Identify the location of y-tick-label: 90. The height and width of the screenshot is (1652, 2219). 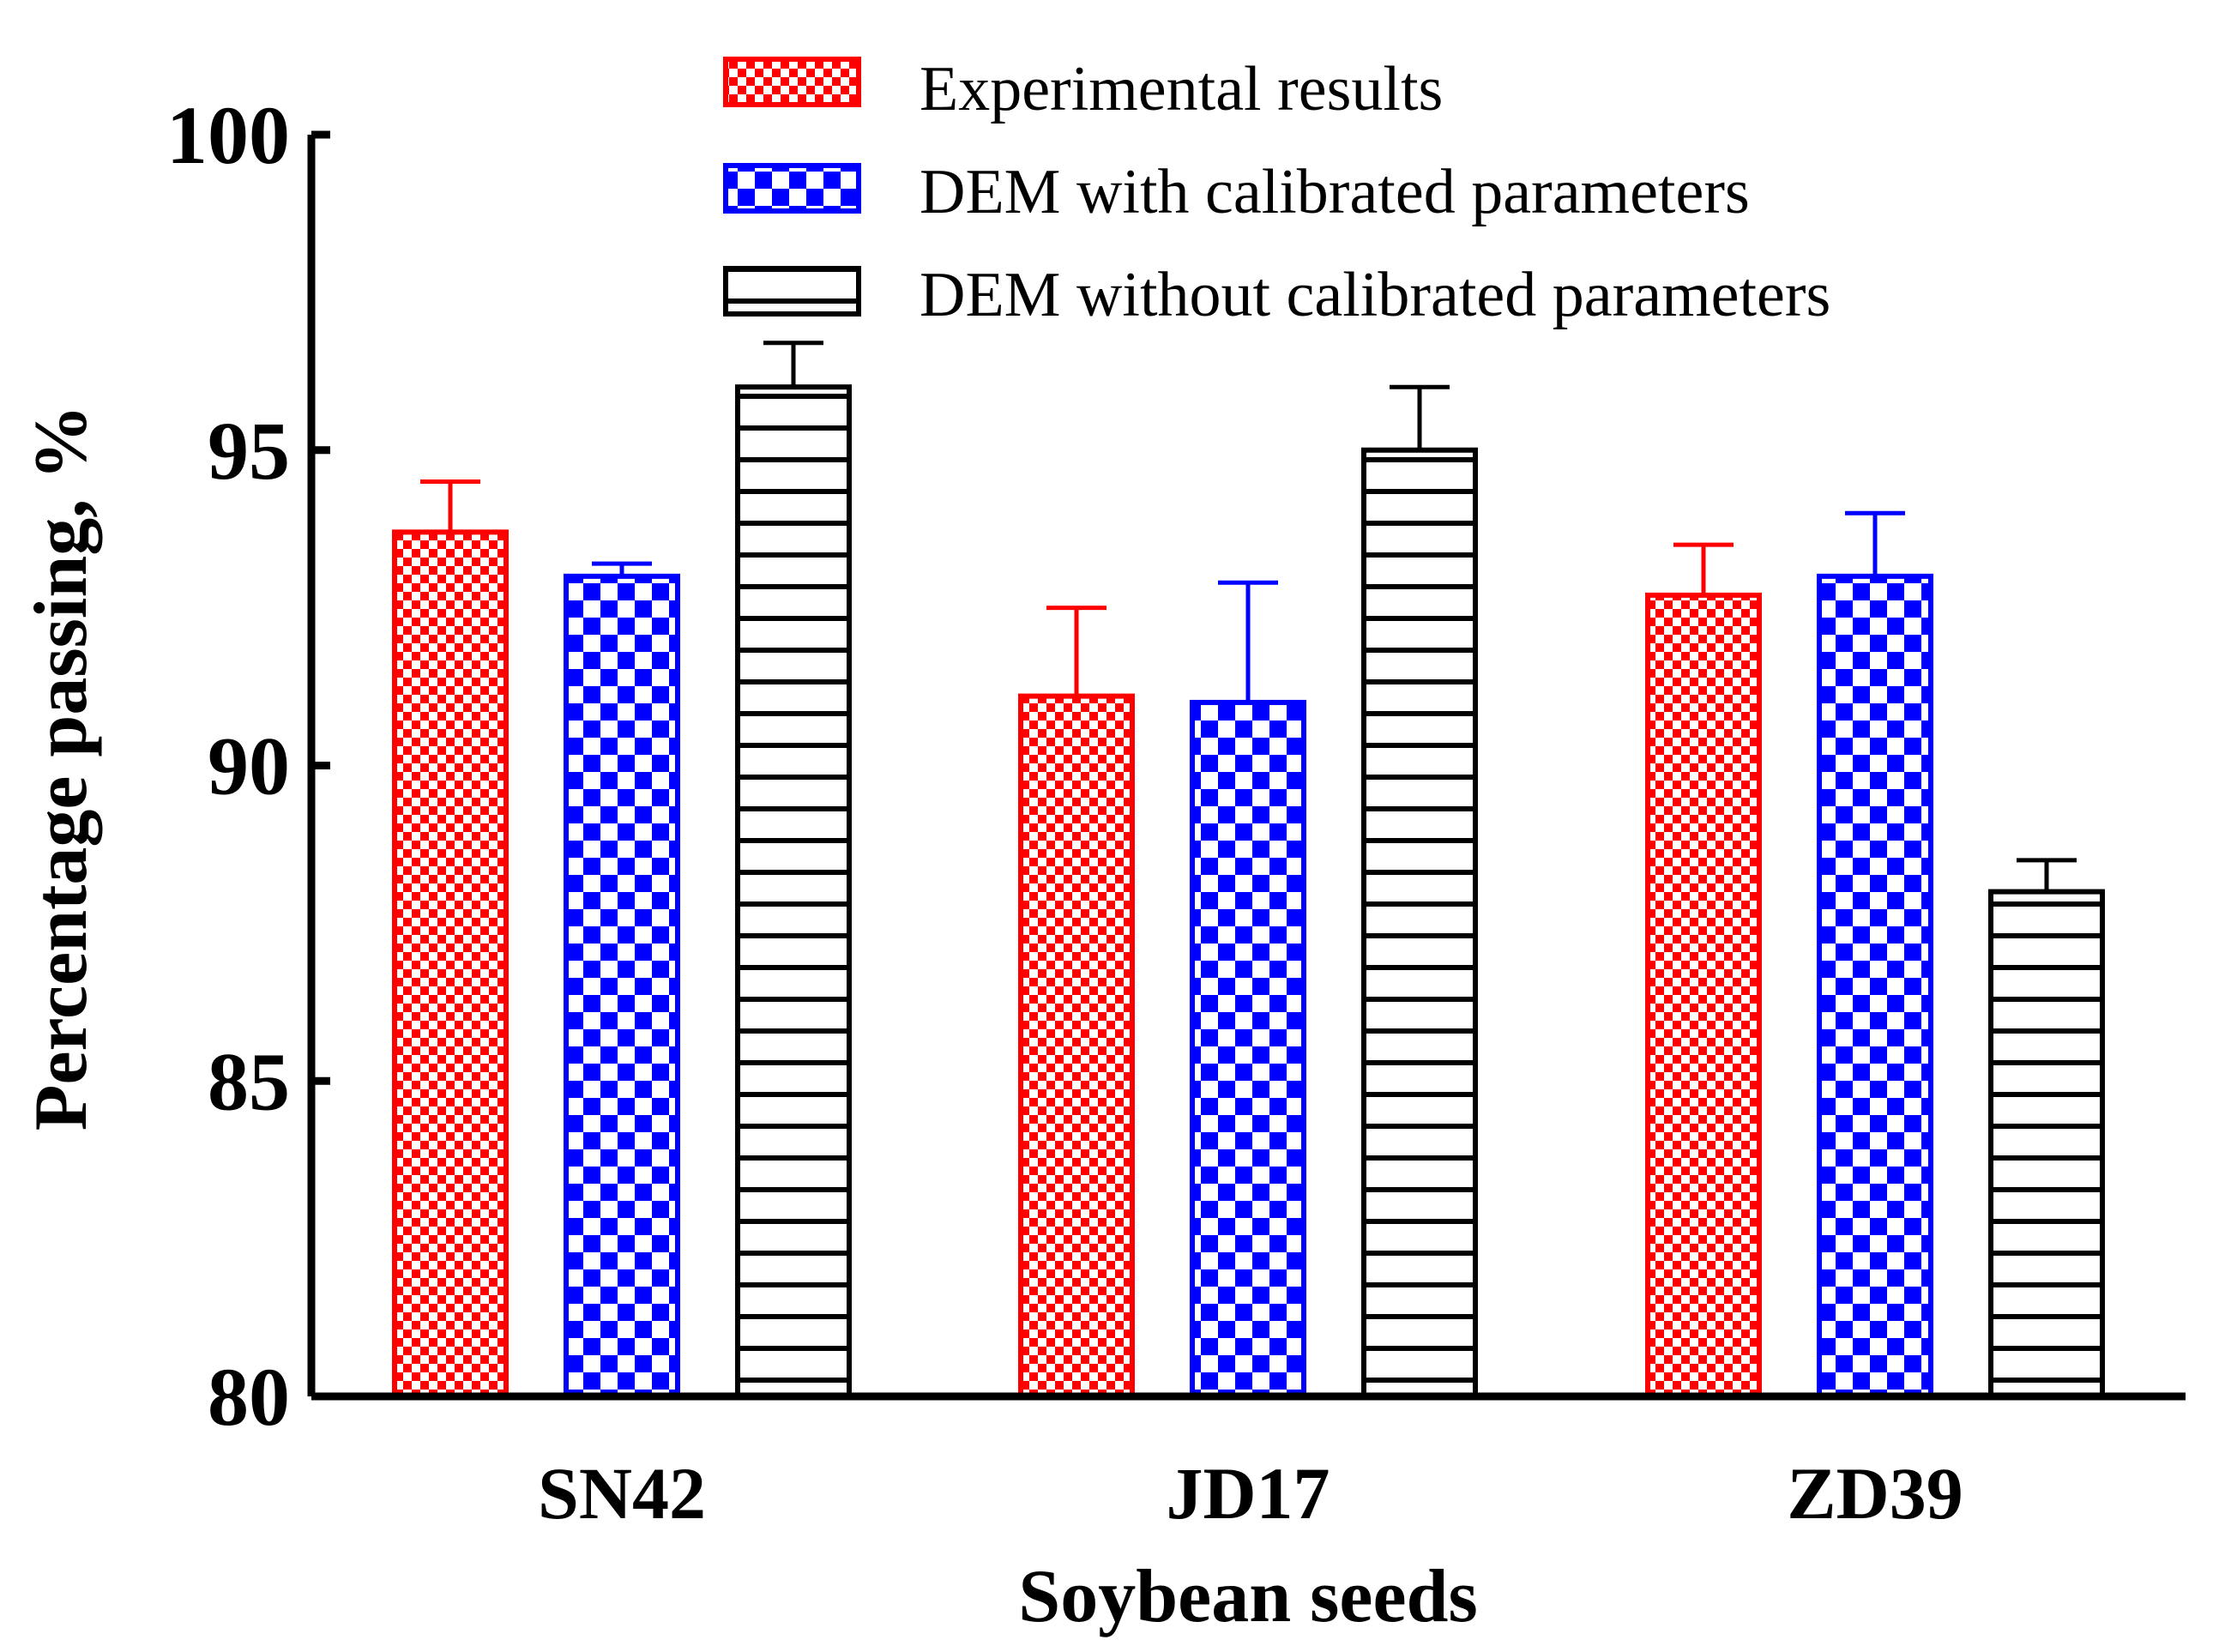
(249, 766).